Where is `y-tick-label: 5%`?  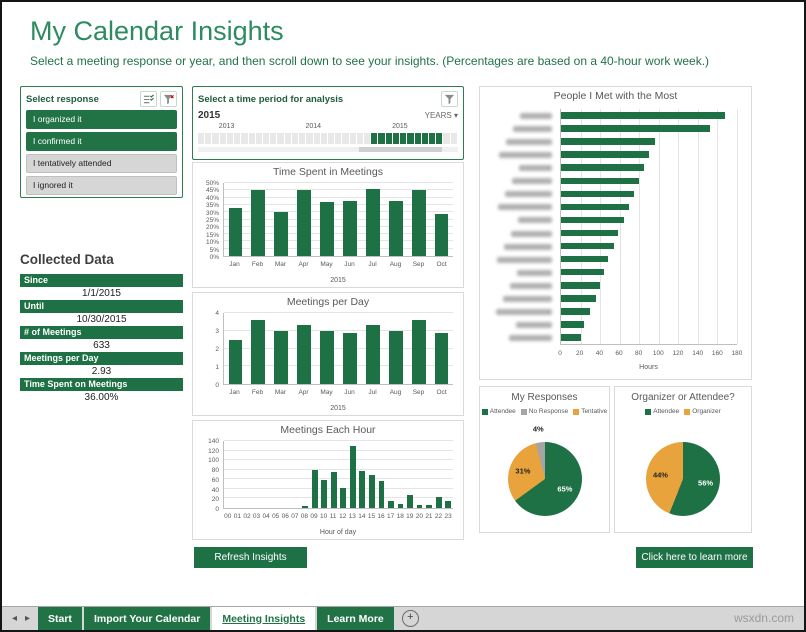 y-tick-label: 5% is located at coordinates (214, 250).